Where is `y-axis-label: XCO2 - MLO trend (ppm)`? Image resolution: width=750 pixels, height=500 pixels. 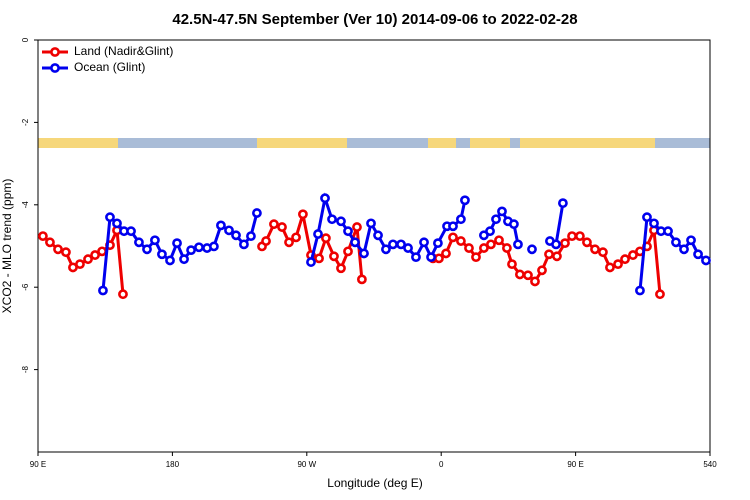
y-axis-label: XCO2 - MLO trend (ppm) is located at coordinates (7, 246).